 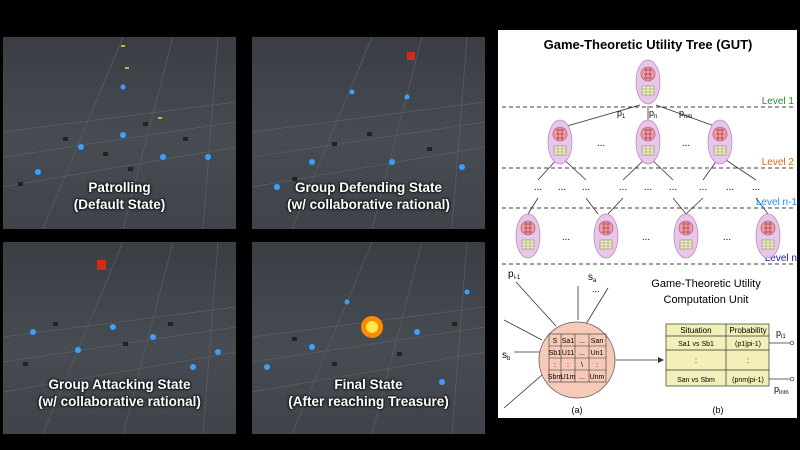 What do you see at coordinates (568, 353) in the screenshot?
I see `svg-text: U11` at bounding box center [568, 353].